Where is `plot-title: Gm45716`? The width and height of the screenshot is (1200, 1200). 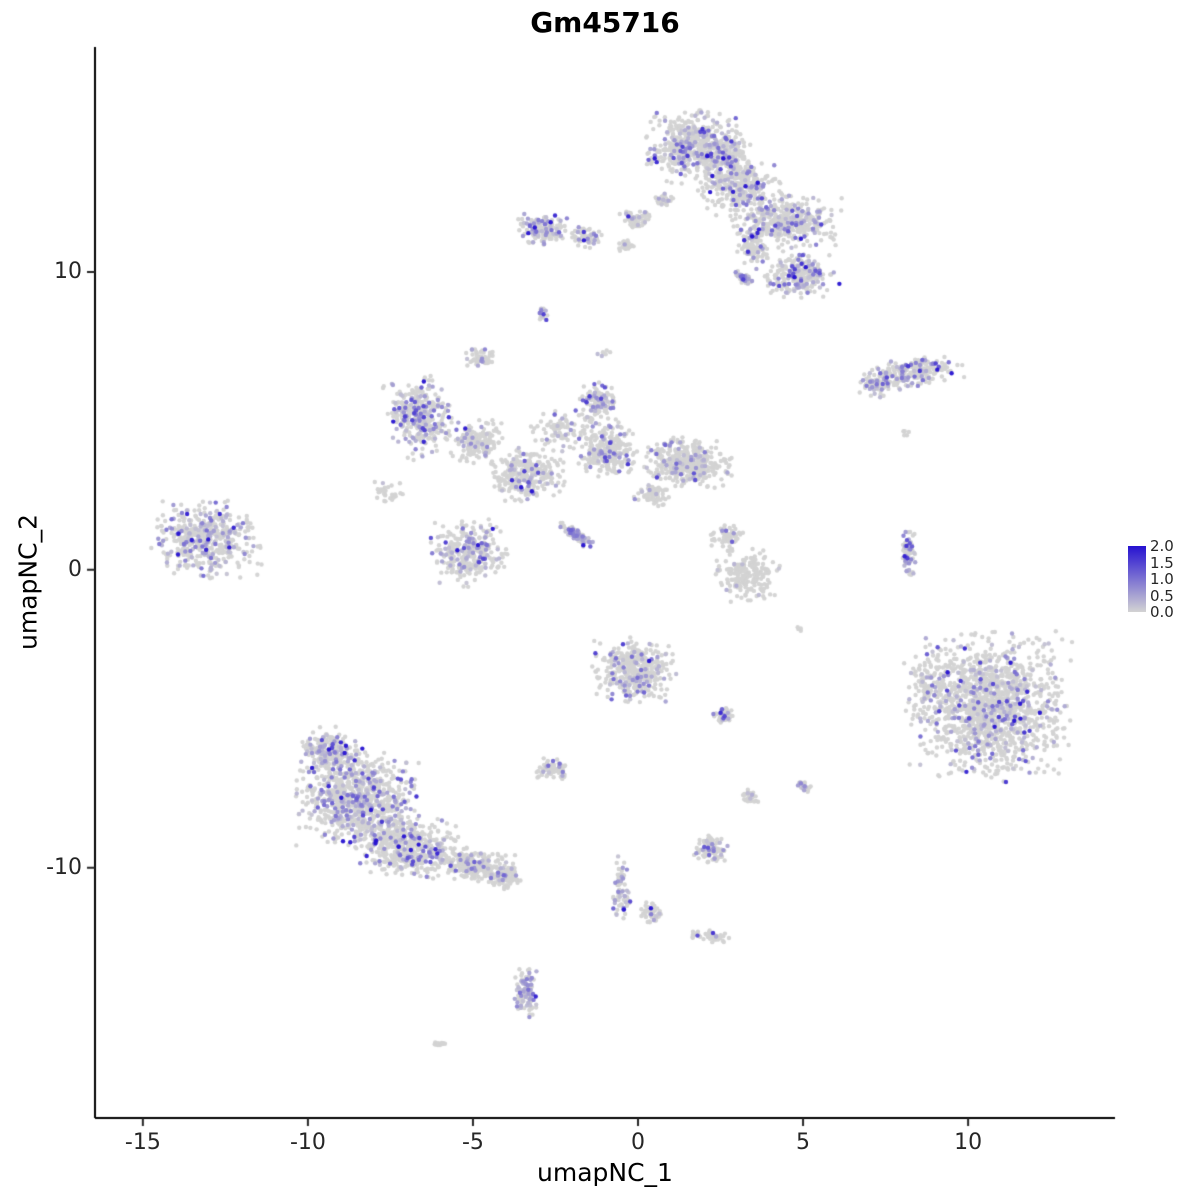
plot-title: Gm45716 is located at coordinates (605, 22).